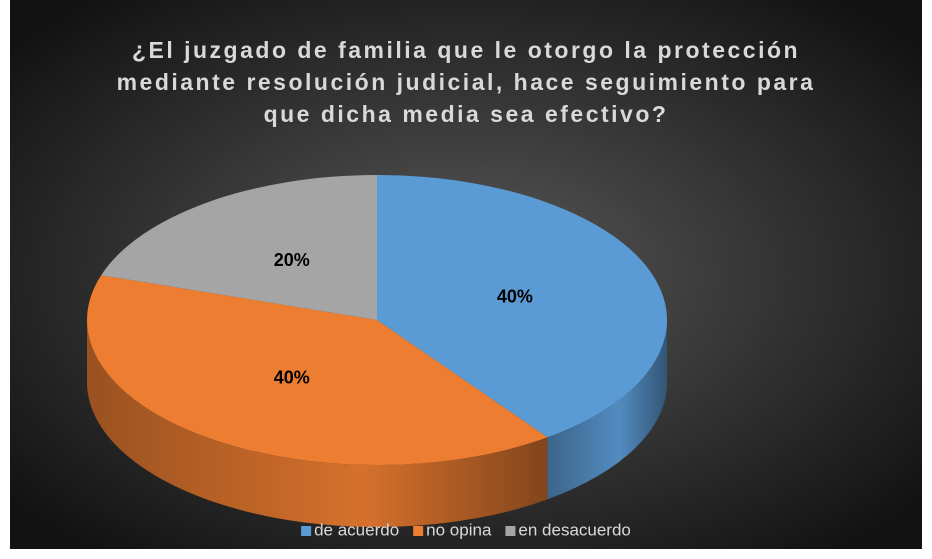 The image size is (932, 559). What do you see at coordinates (356, 529) in the screenshot?
I see `legend-label: de acuerdo` at bounding box center [356, 529].